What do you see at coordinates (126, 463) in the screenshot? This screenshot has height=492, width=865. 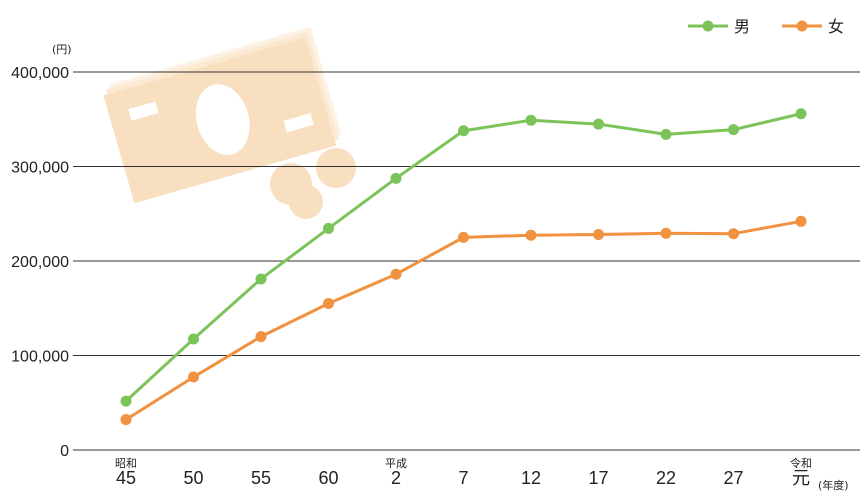 I see `era-label: 昭和` at bounding box center [126, 463].